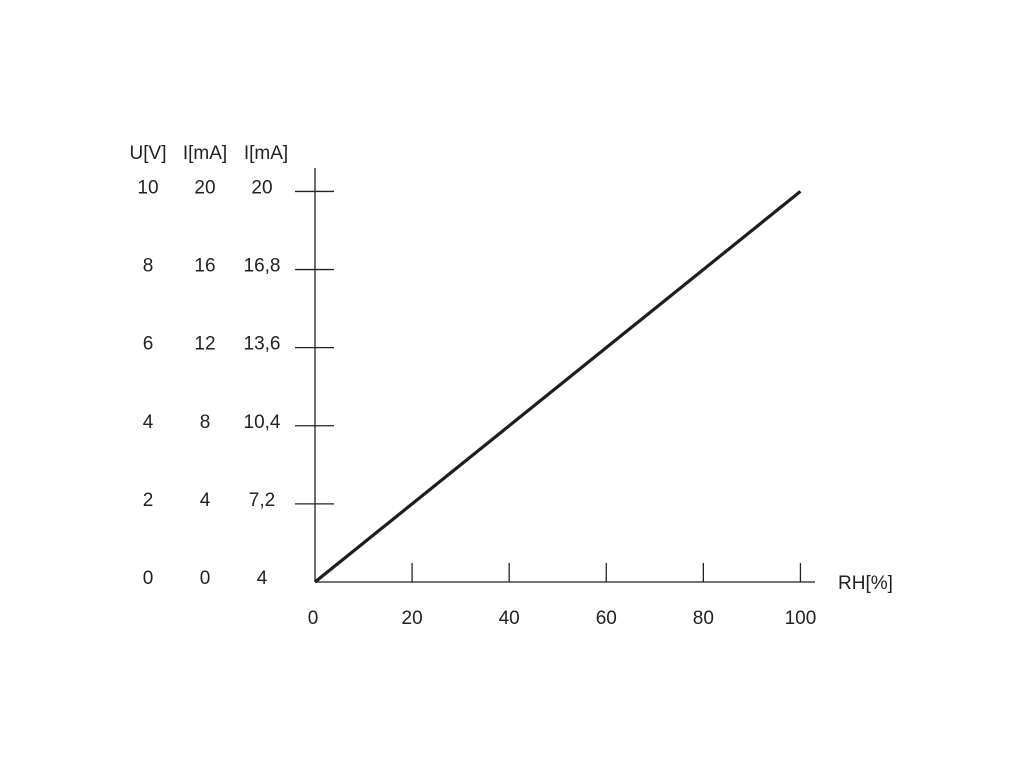 This screenshot has width=1024, height=768. What do you see at coordinates (148, 344) in the screenshot?
I see `y-tick-label: 6` at bounding box center [148, 344].